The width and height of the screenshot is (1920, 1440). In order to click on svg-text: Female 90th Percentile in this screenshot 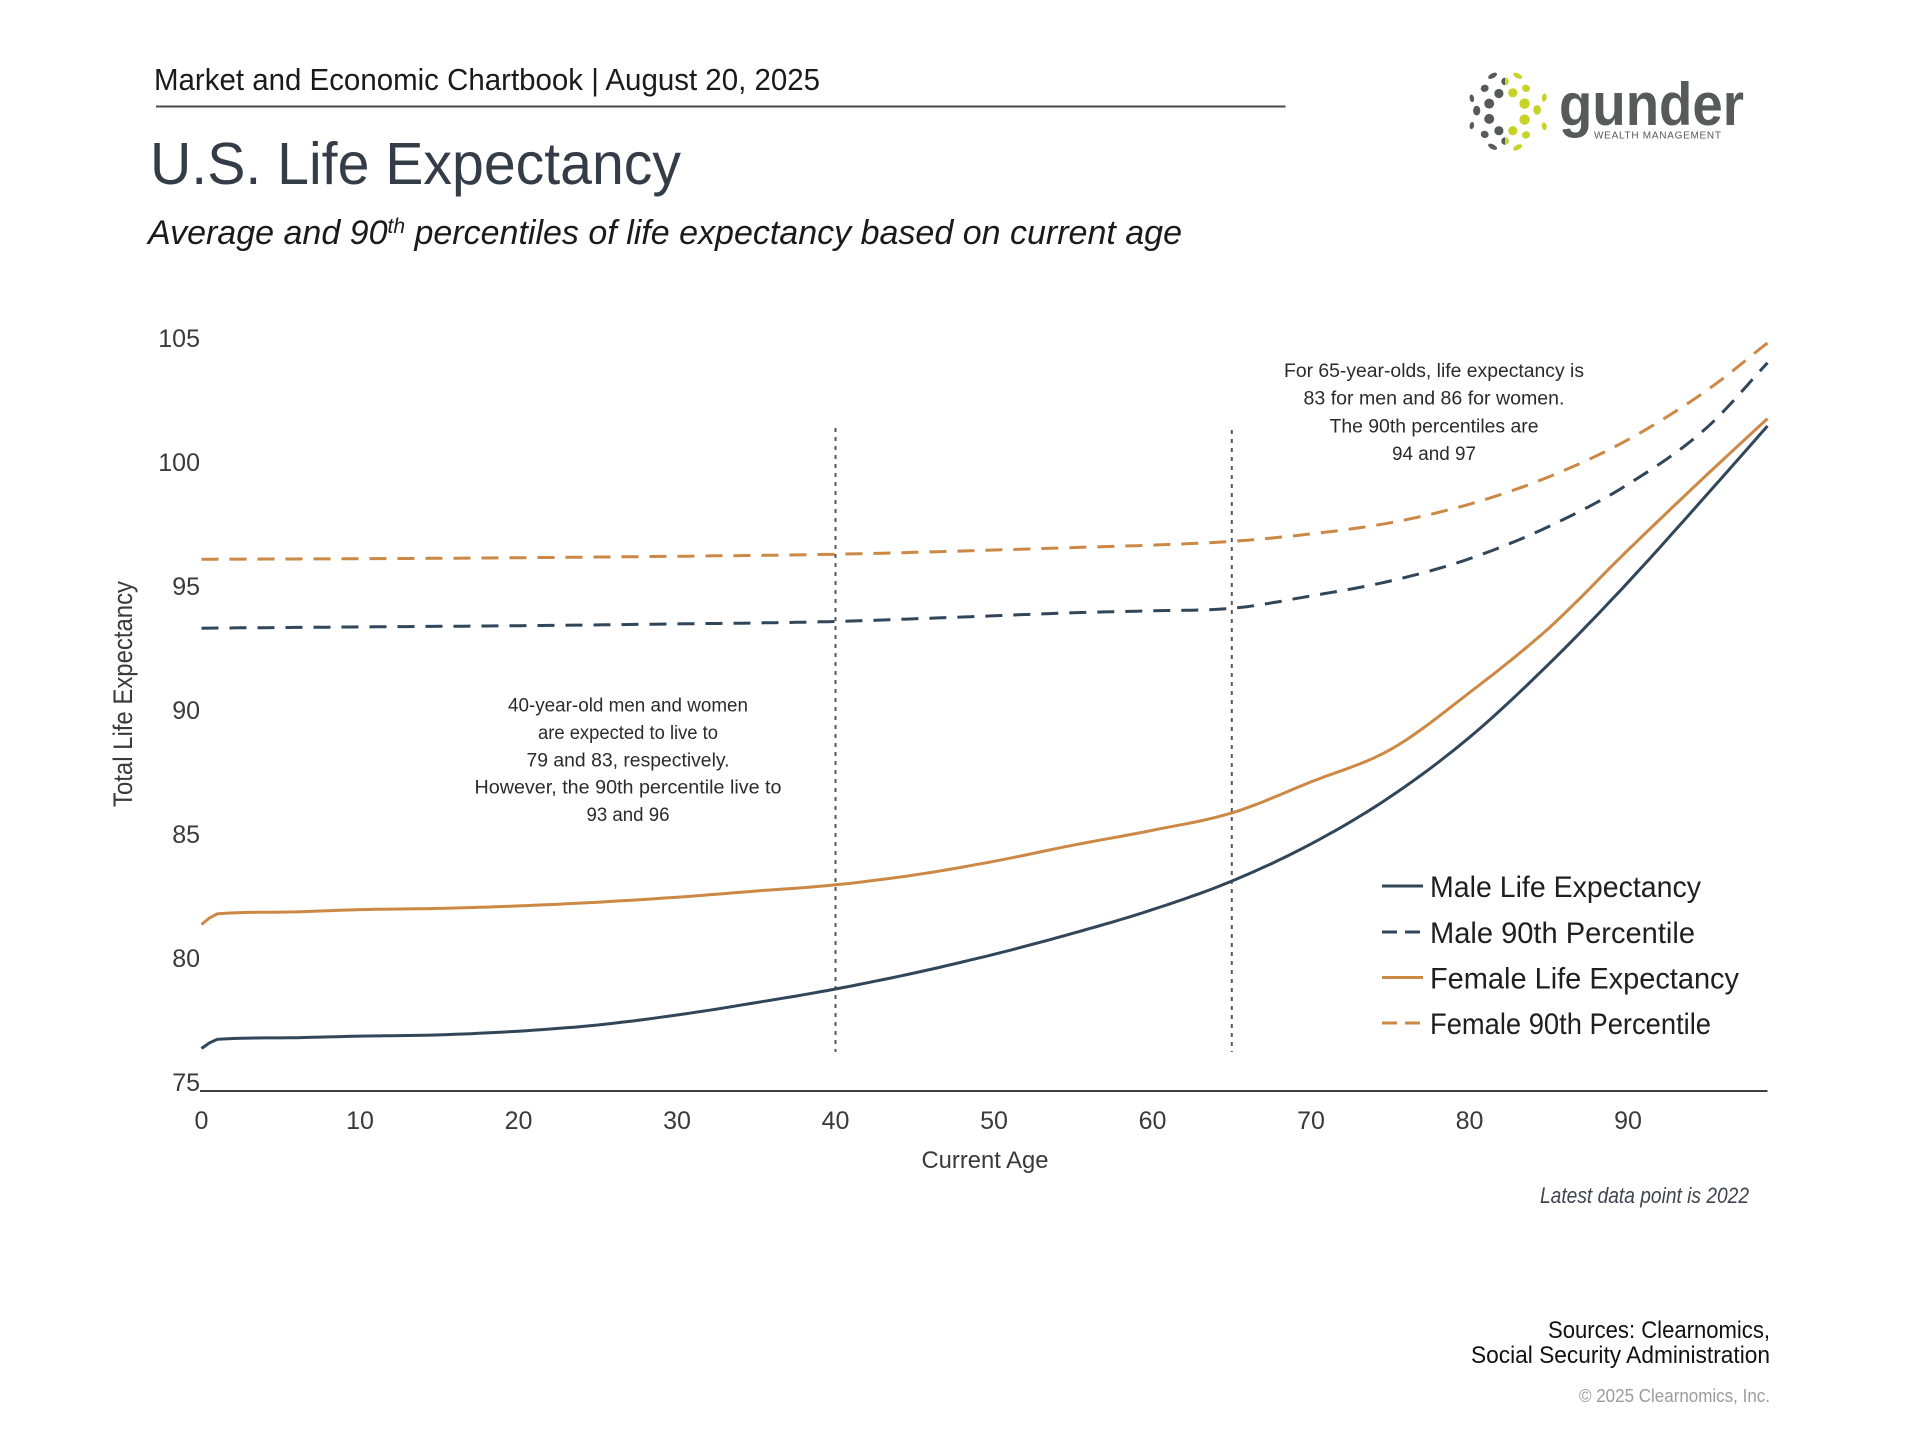, I will do `click(1570, 1024)`.